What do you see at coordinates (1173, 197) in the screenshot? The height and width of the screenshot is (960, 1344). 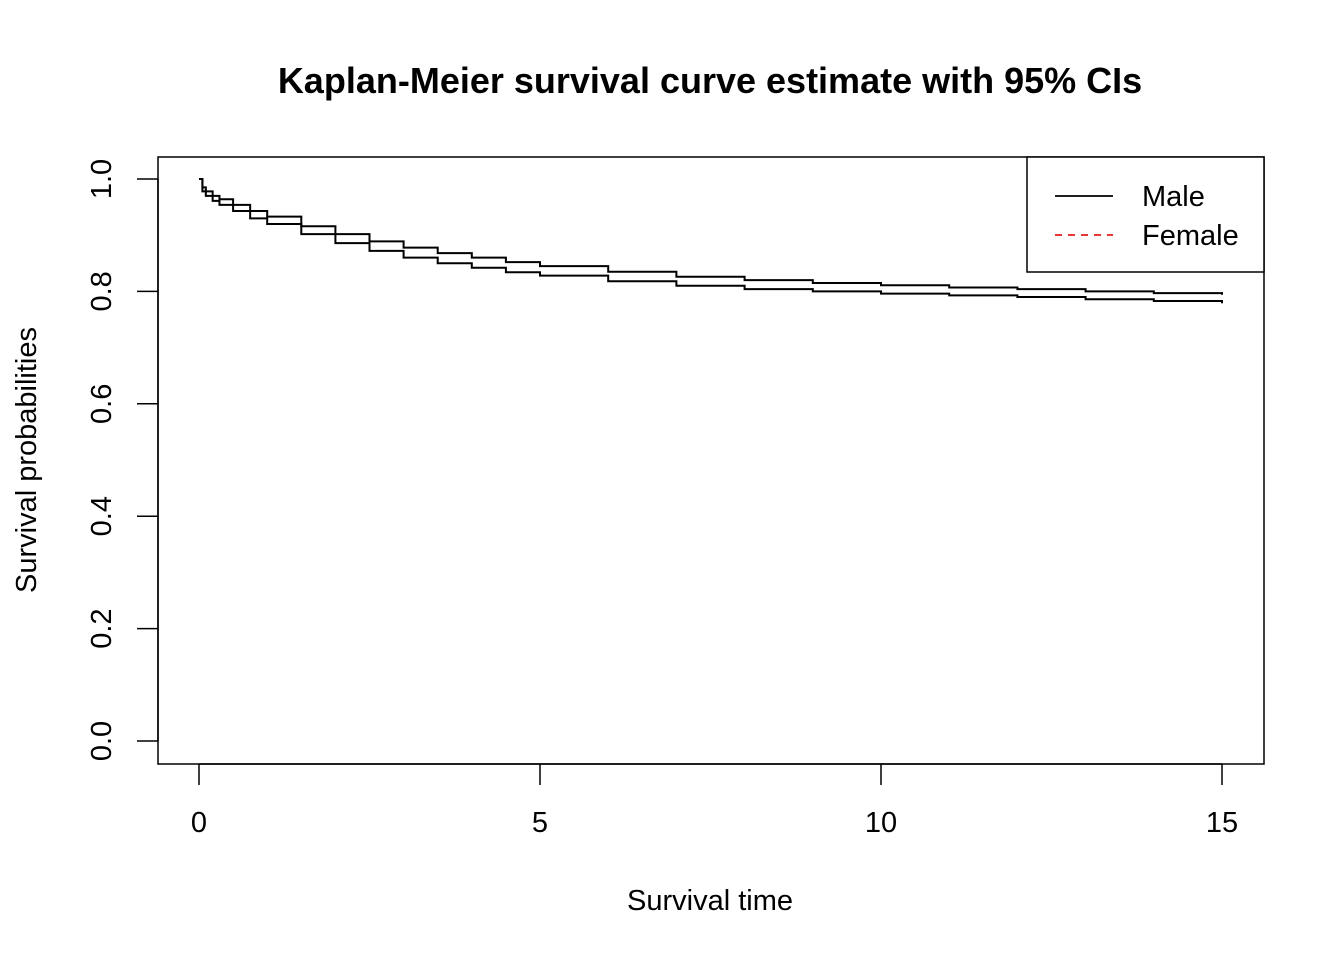 I see `legend-label-male: Male` at bounding box center [1173, 197].